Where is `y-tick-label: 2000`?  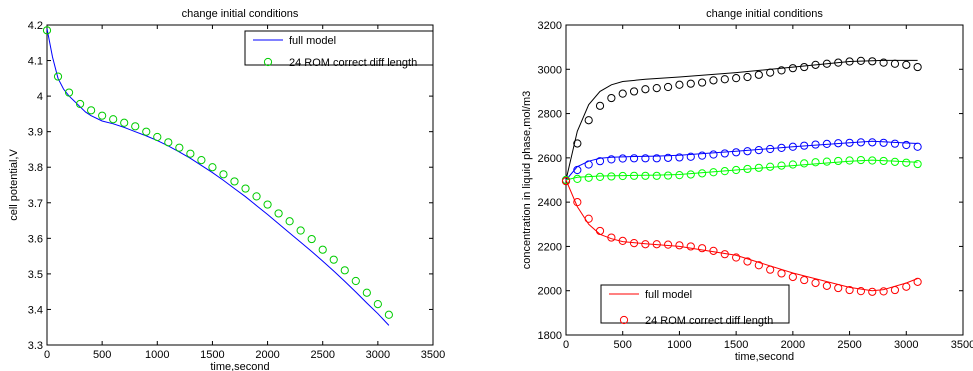
y-tick-label: 2000 is located at coordinates (550, 292).